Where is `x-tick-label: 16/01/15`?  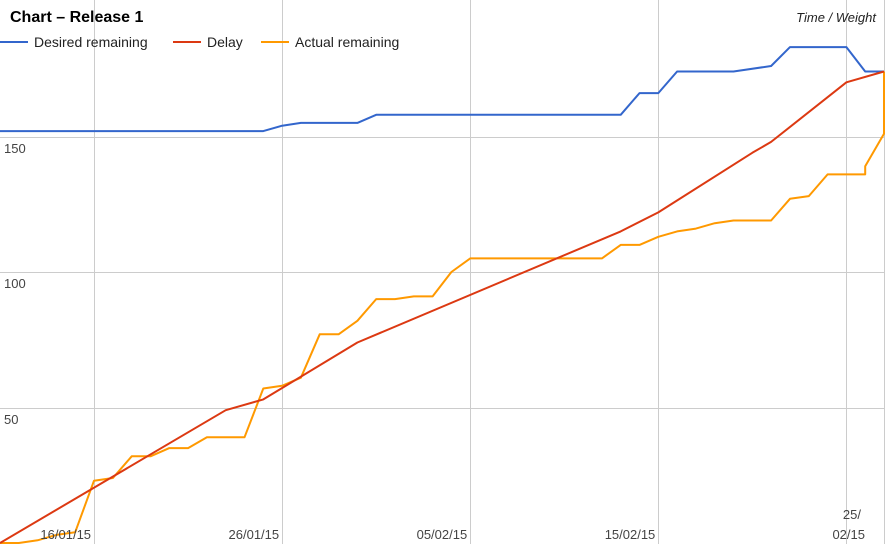
x-tick-label: 16/01/15 is located at coordinates (65, 534).